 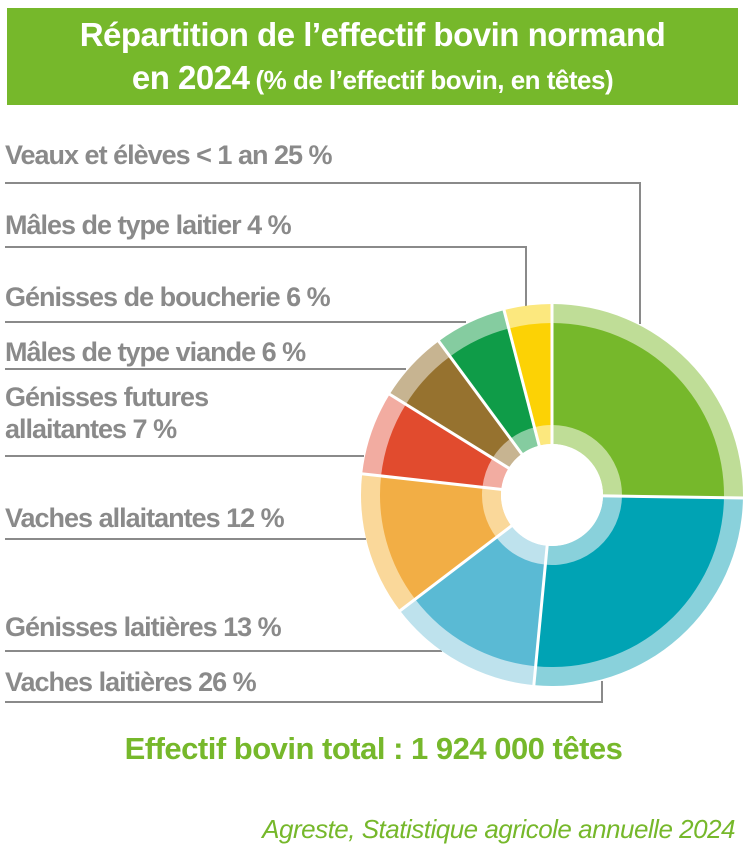 I want to click on leader-line-males-laitier-v, so click(x=526, y=276).